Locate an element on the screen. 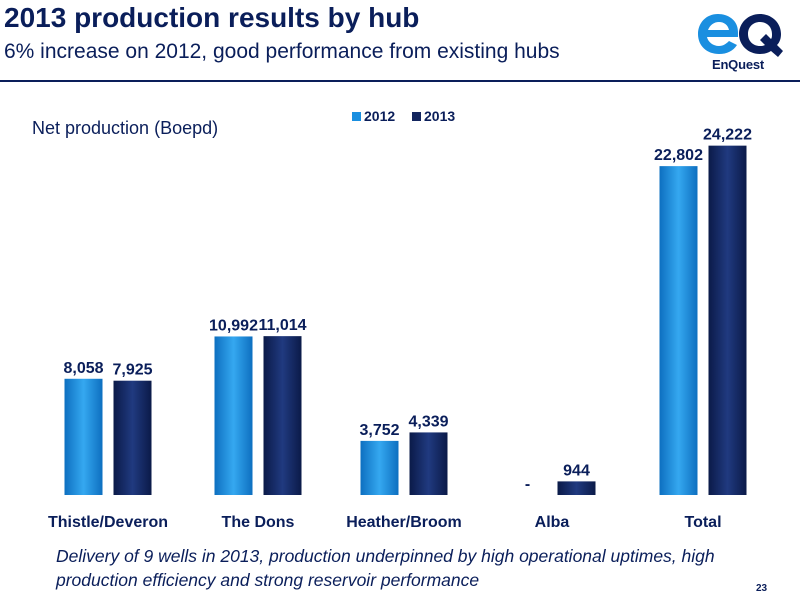  bar-2013-thistle-deveron is located at coordinates (132, 437).